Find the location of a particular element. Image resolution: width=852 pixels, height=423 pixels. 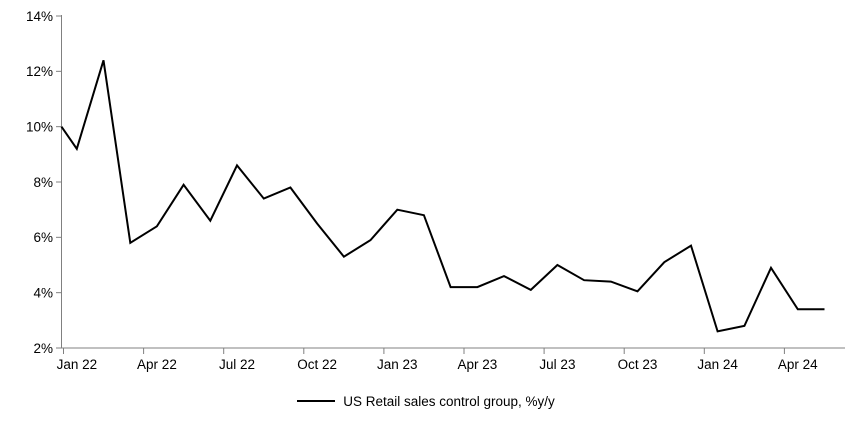

x-axis-tick-label: Jan 22 is located at coordinates (77, 364).